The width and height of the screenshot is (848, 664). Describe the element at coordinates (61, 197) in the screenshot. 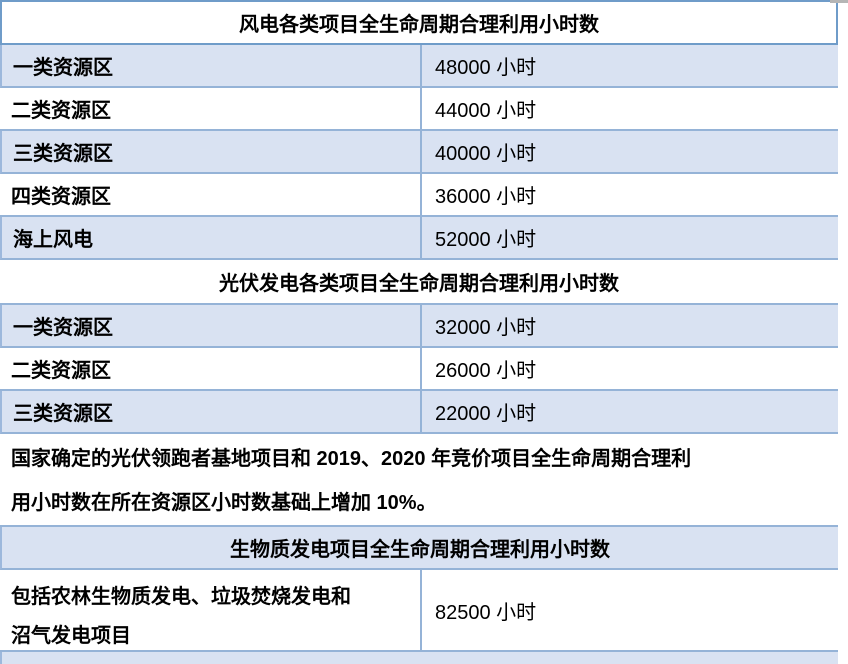

I see `row-label: 四类资源区` at that location.